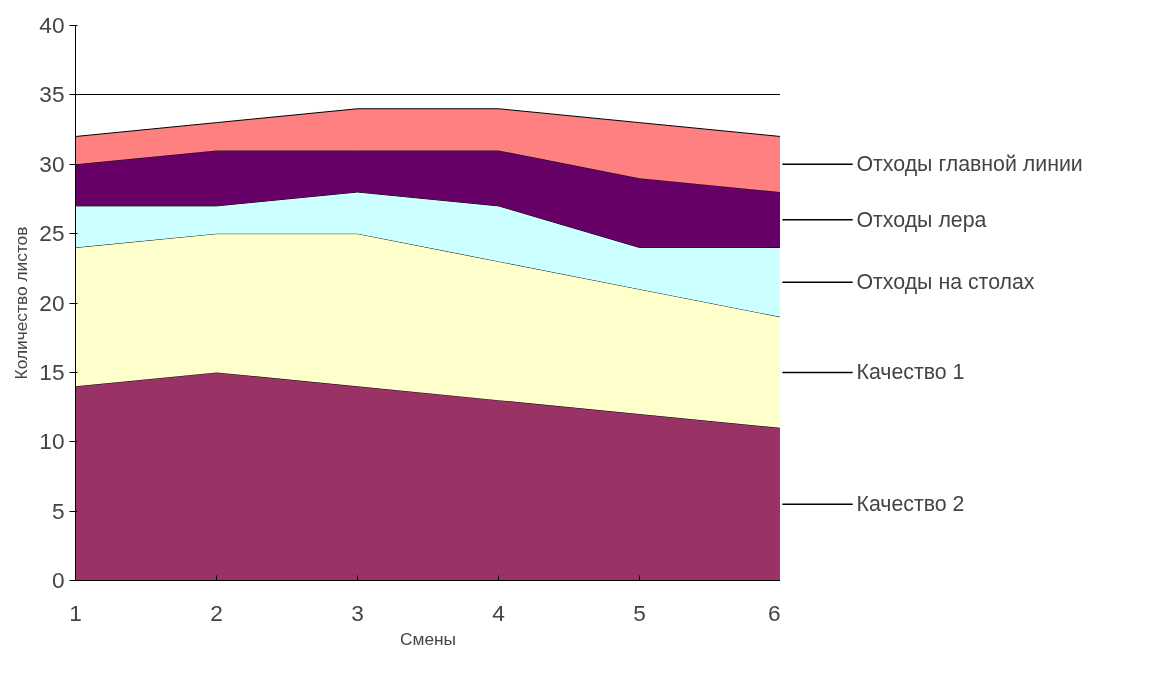  I want to click on y-tick-label: 5, so click(58, 510).